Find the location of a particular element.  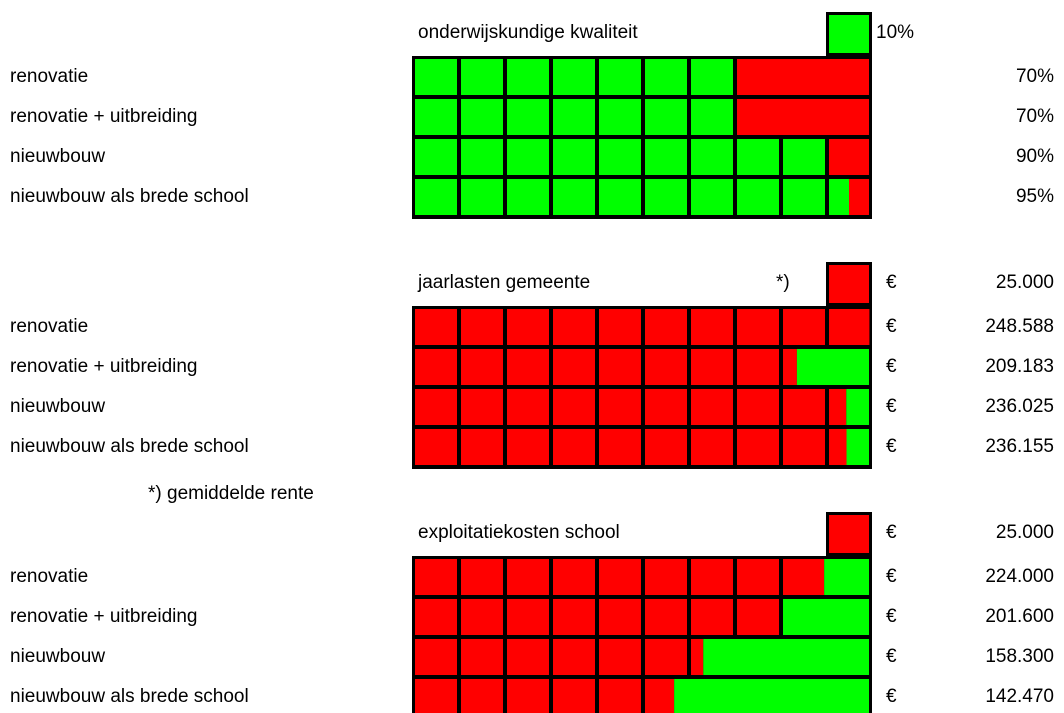

unit-label: 10% is located at coordinates (895, 32).